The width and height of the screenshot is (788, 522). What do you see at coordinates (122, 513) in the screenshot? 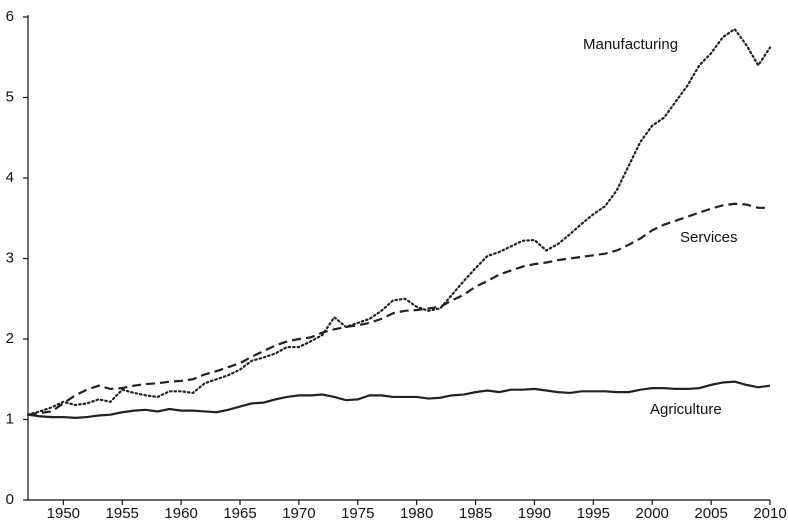
I see `x-tick-label: 1955` at bounding box center [122, 513].